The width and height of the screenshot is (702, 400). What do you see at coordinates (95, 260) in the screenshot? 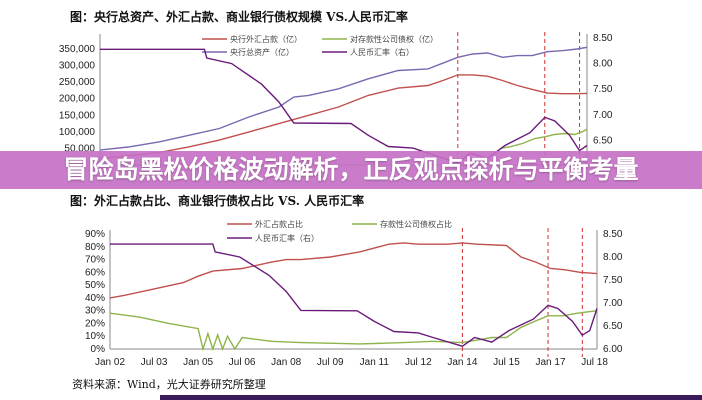
I see `left-tick-label: 70%` at bounding box center [95, 260].